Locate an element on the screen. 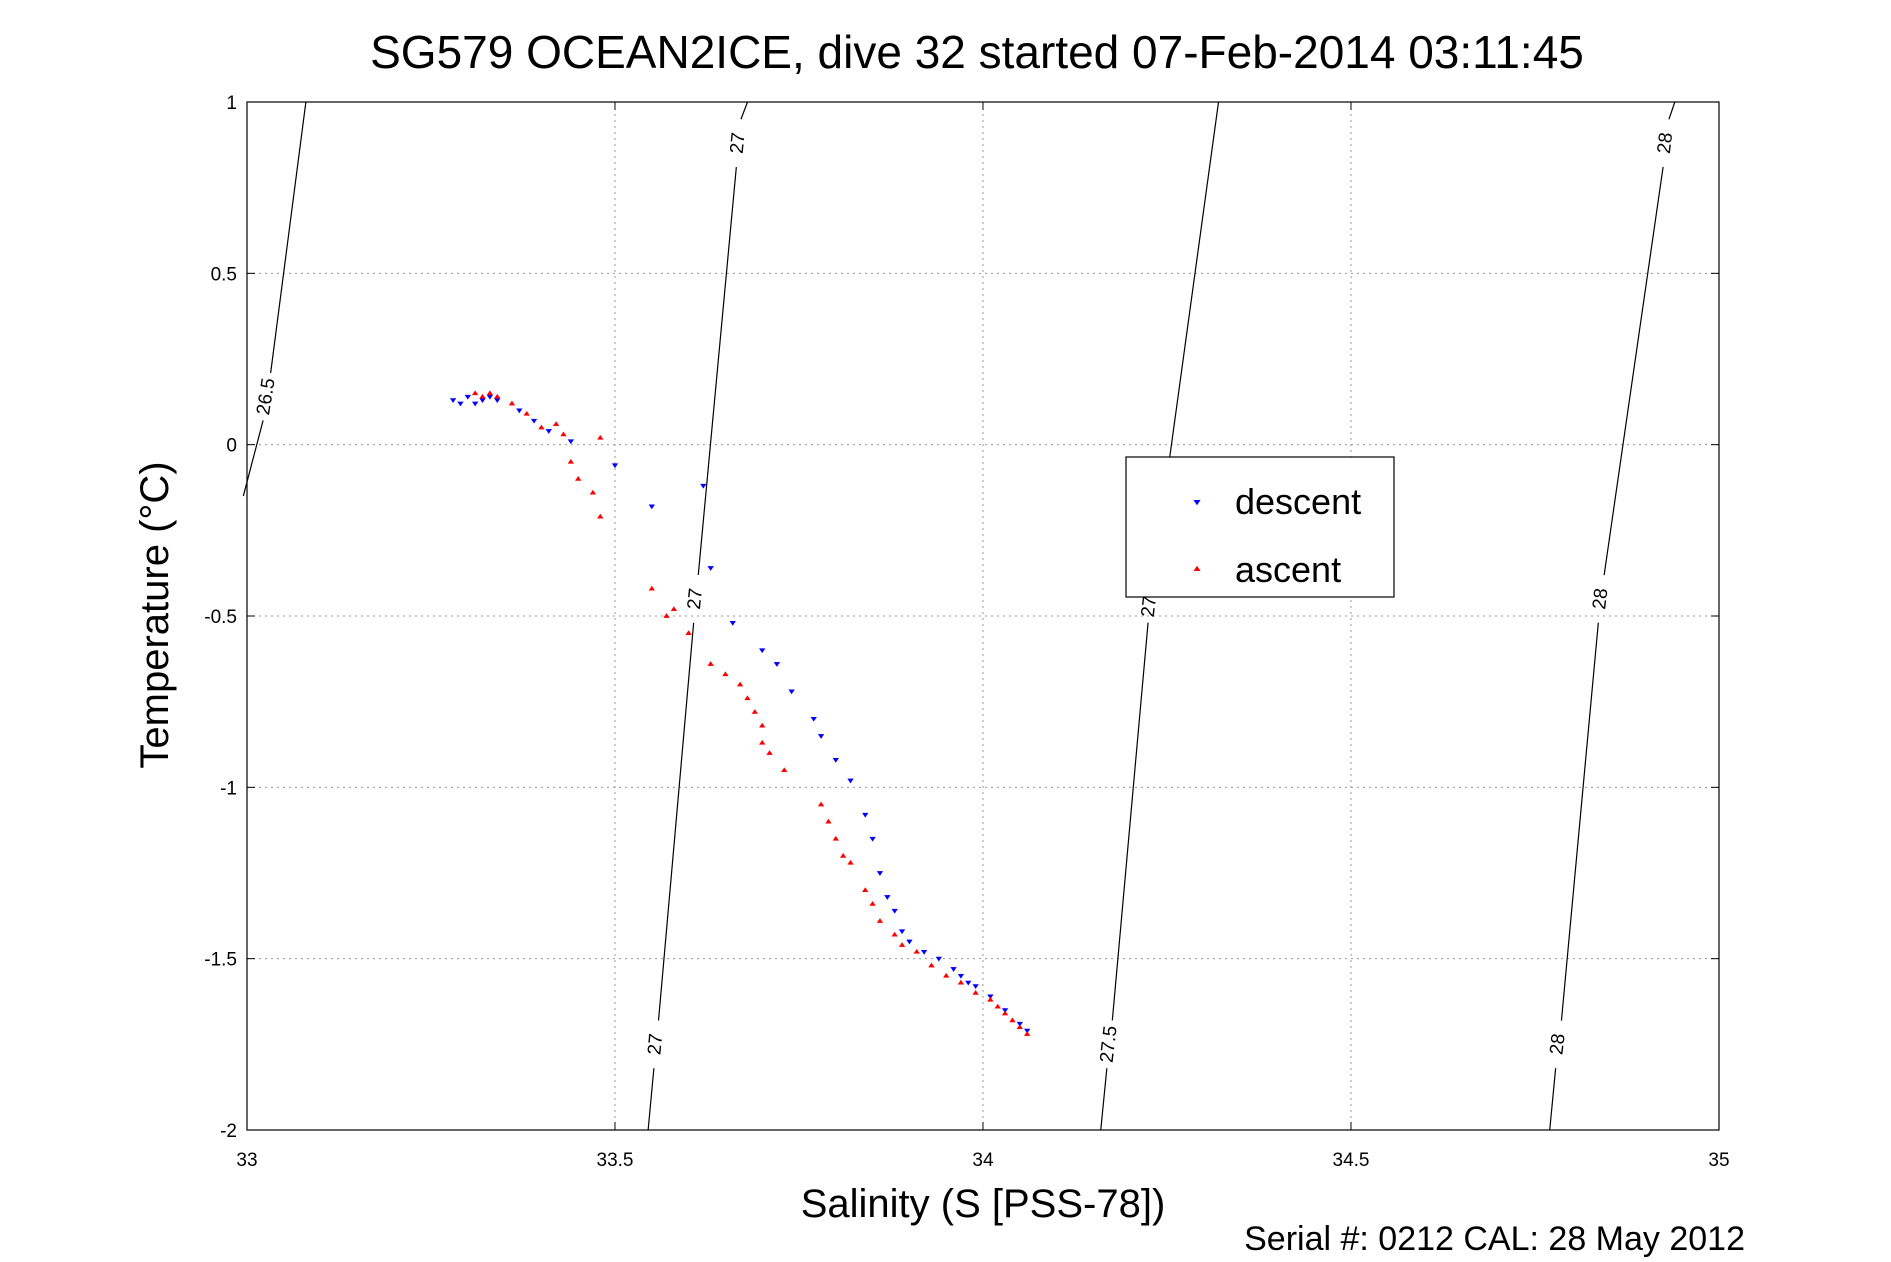 This screenshot has width=1891, height=1262. isopycnal-label: 27.5 is located at coordinates (1109, 1044).